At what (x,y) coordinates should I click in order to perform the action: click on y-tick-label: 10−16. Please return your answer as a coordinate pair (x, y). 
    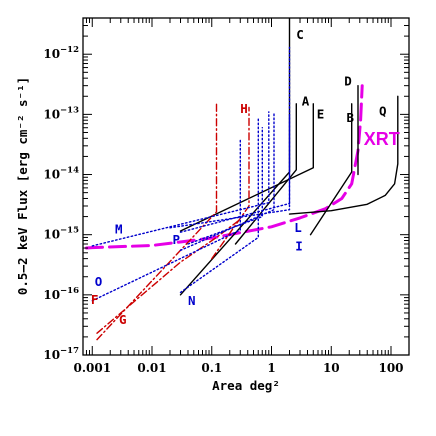
    Looking at the image, I should click on (61, 294).